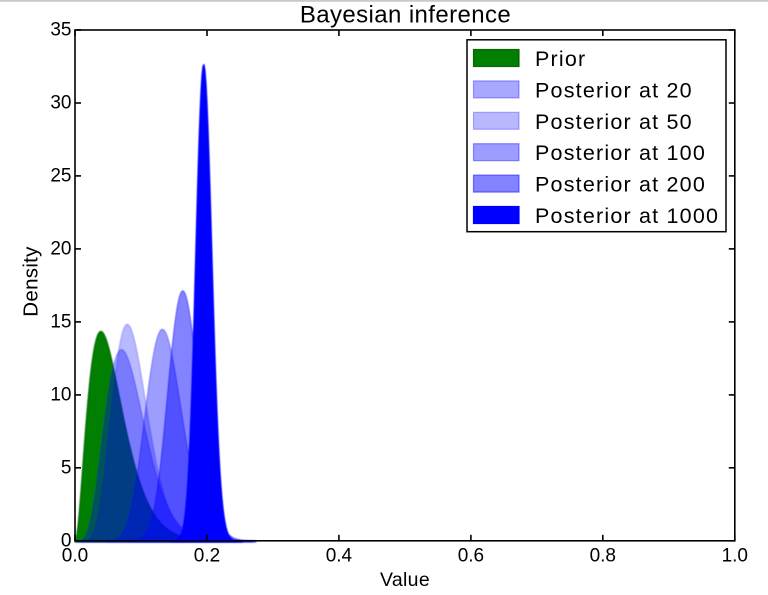 The image size is (768, 595). I want to click on svg-text: 0, so click(66, 540).